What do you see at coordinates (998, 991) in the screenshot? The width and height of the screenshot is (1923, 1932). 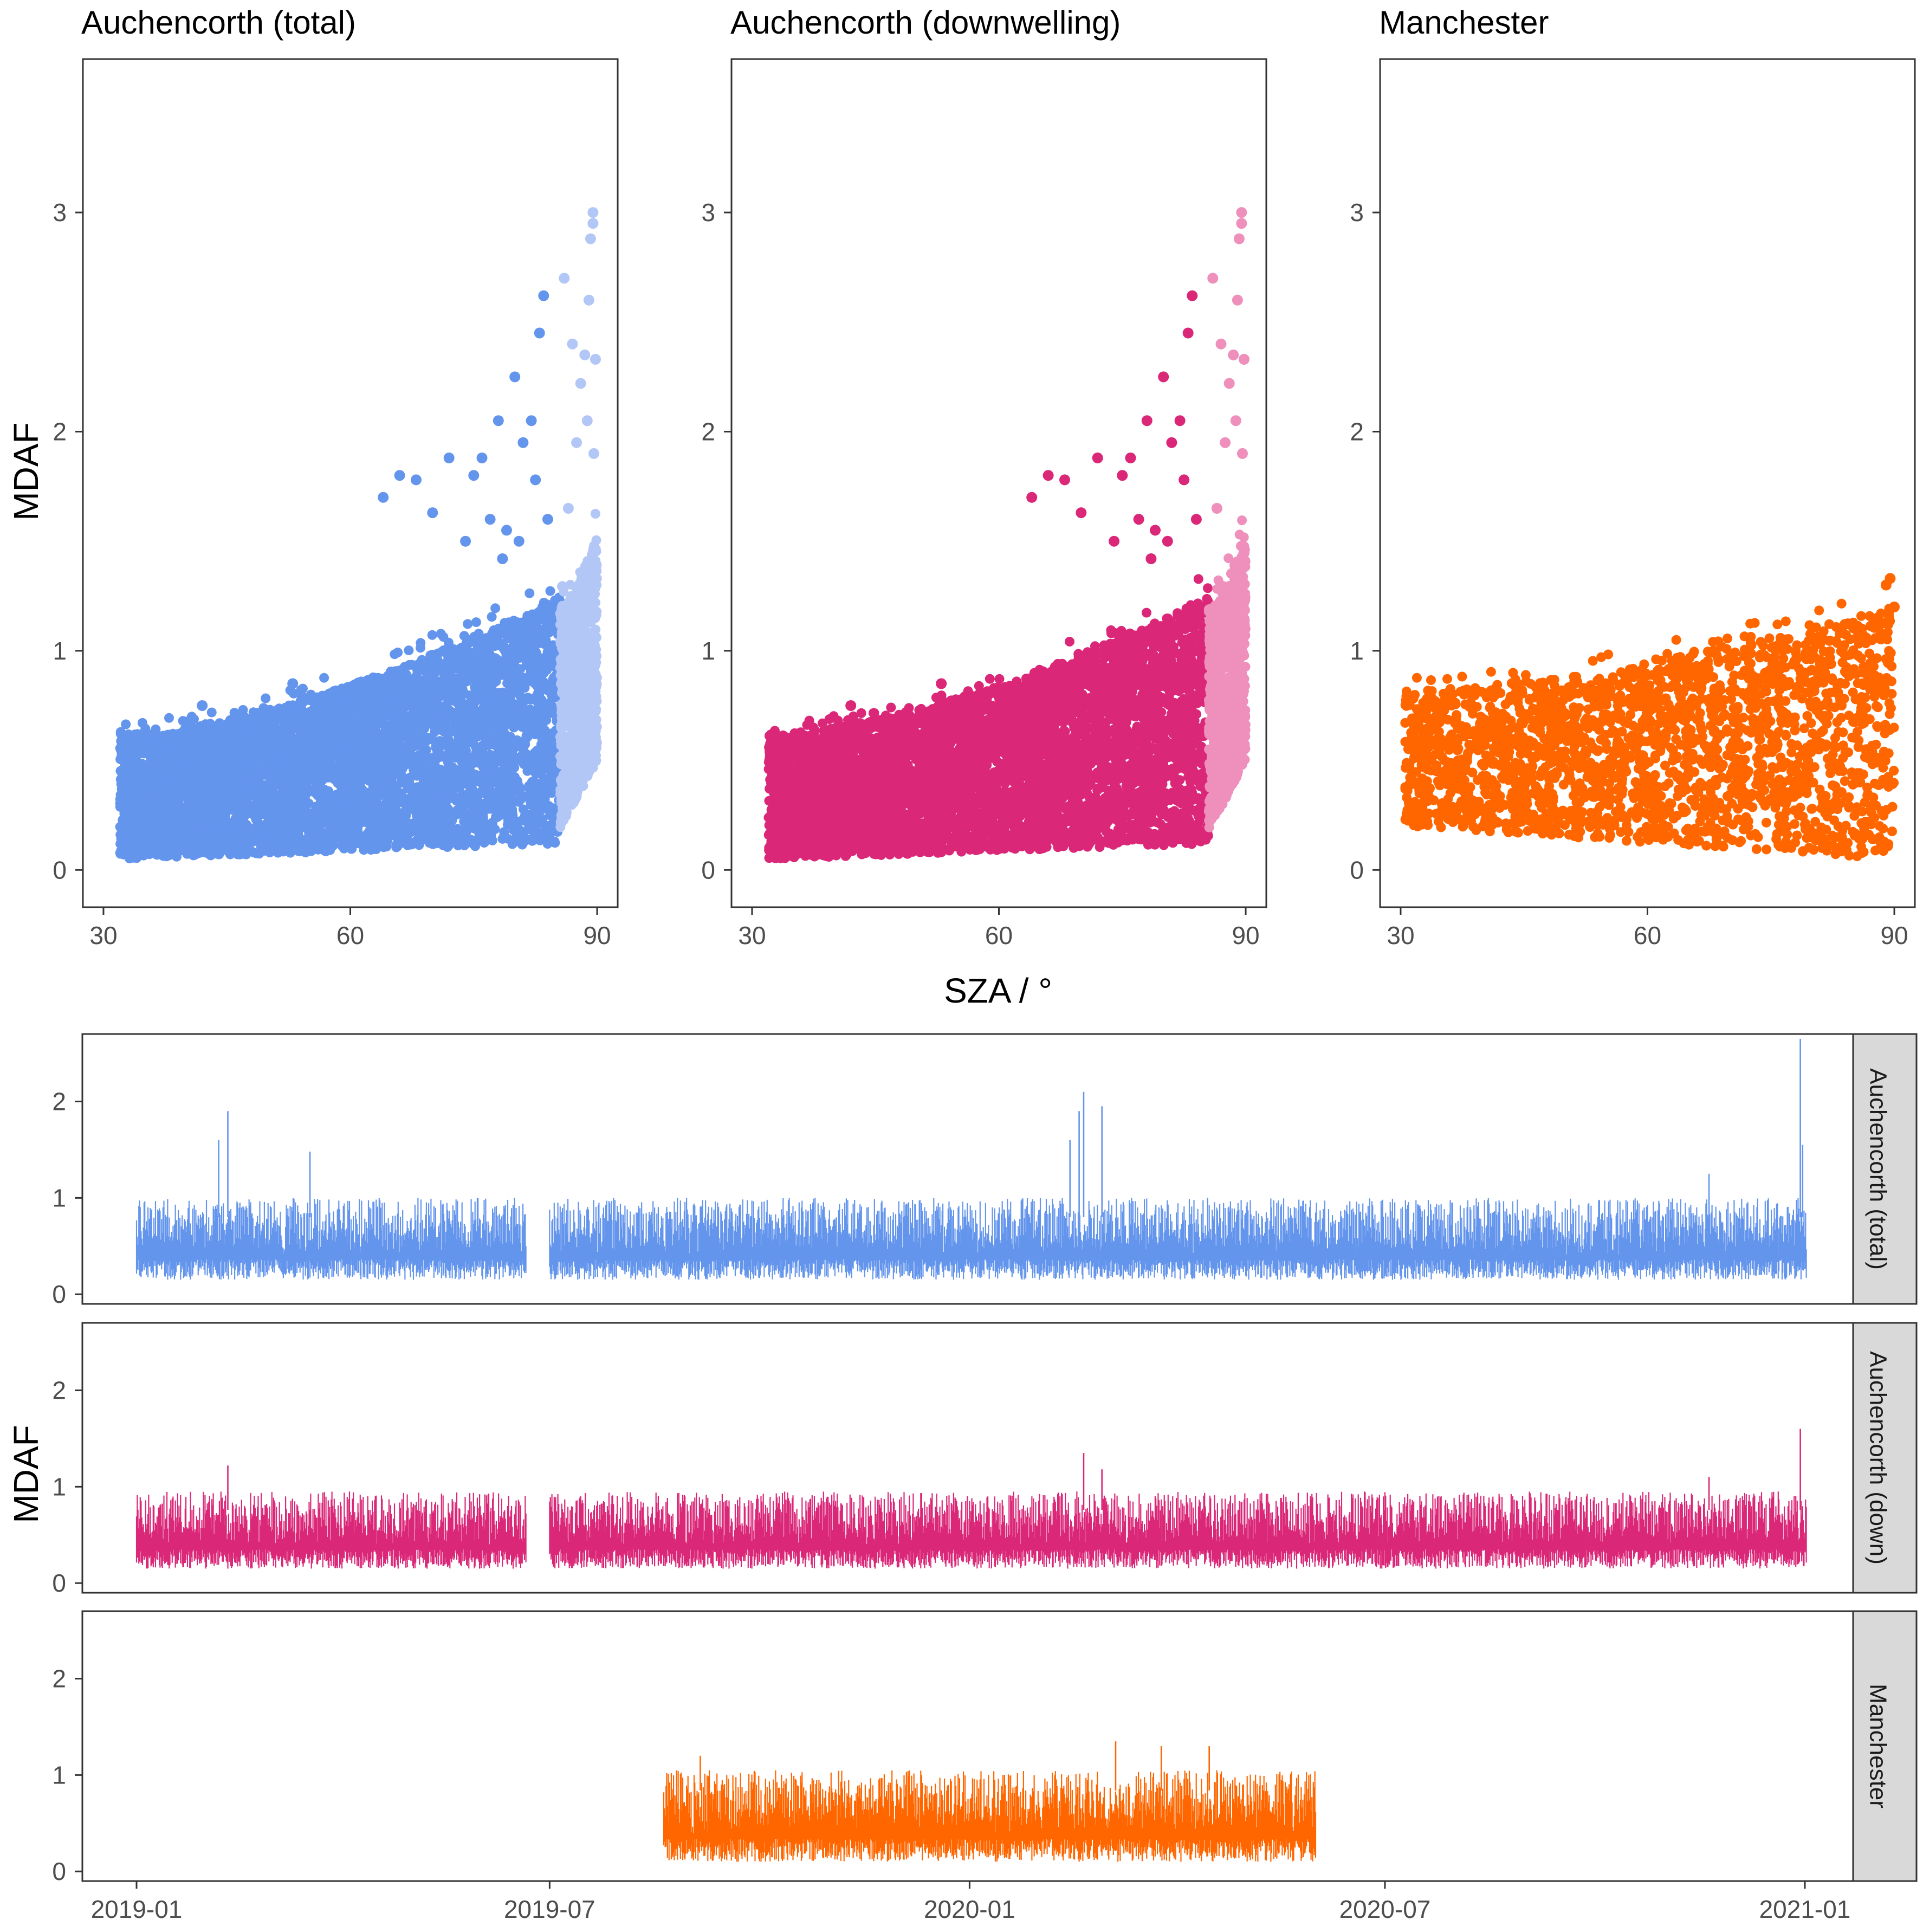 I see `scatter-x-axis-title: SZA / °` at bounding box center [998, 991].